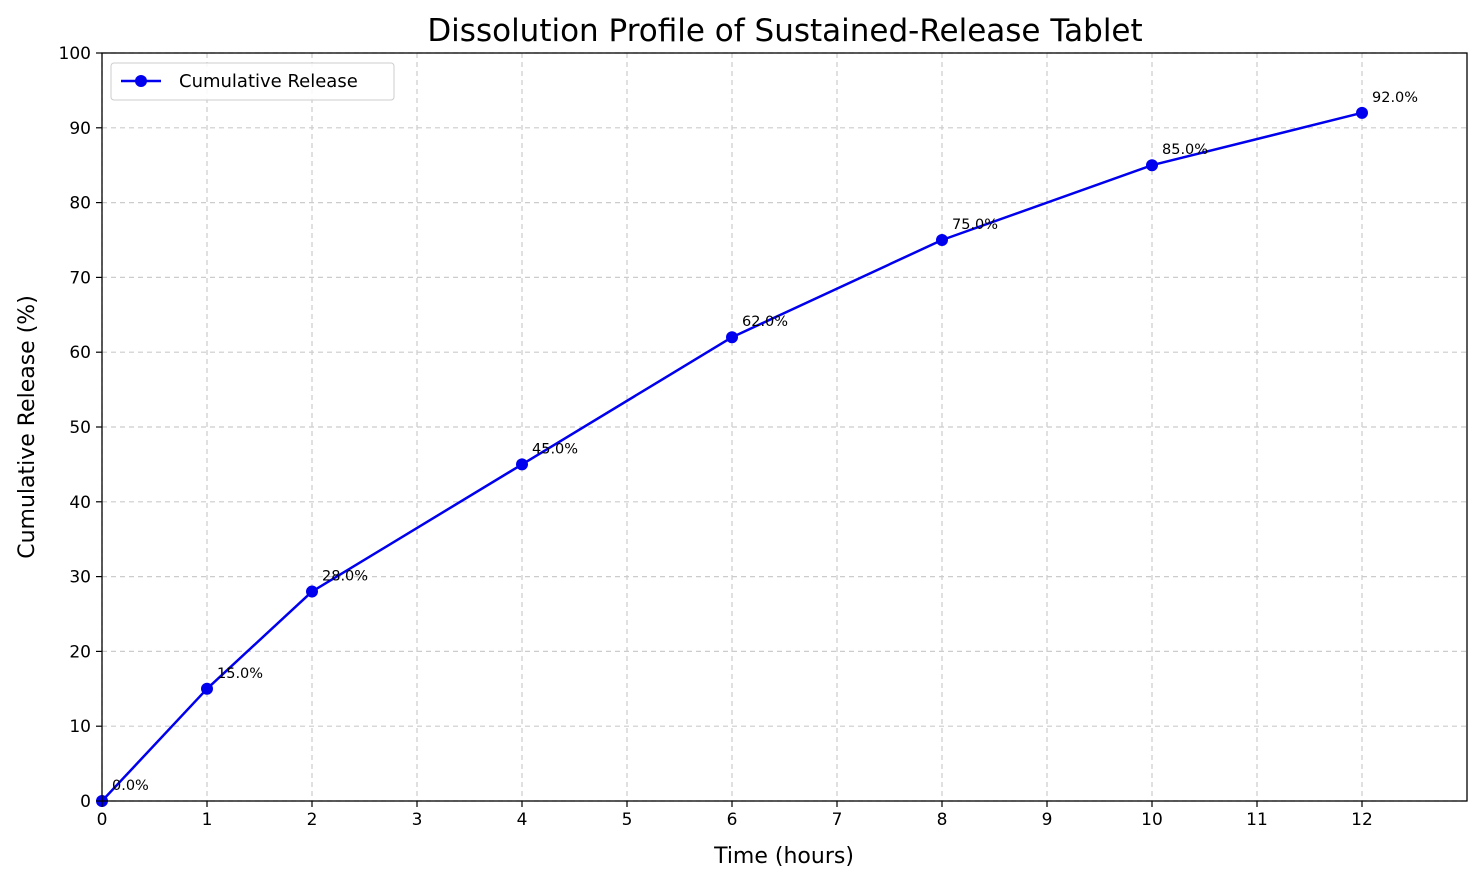 The image size is (1482, 883). Describe the element at coordinates (837, 820) in the screenshot. I see `x-tick-label: 7` at that location.